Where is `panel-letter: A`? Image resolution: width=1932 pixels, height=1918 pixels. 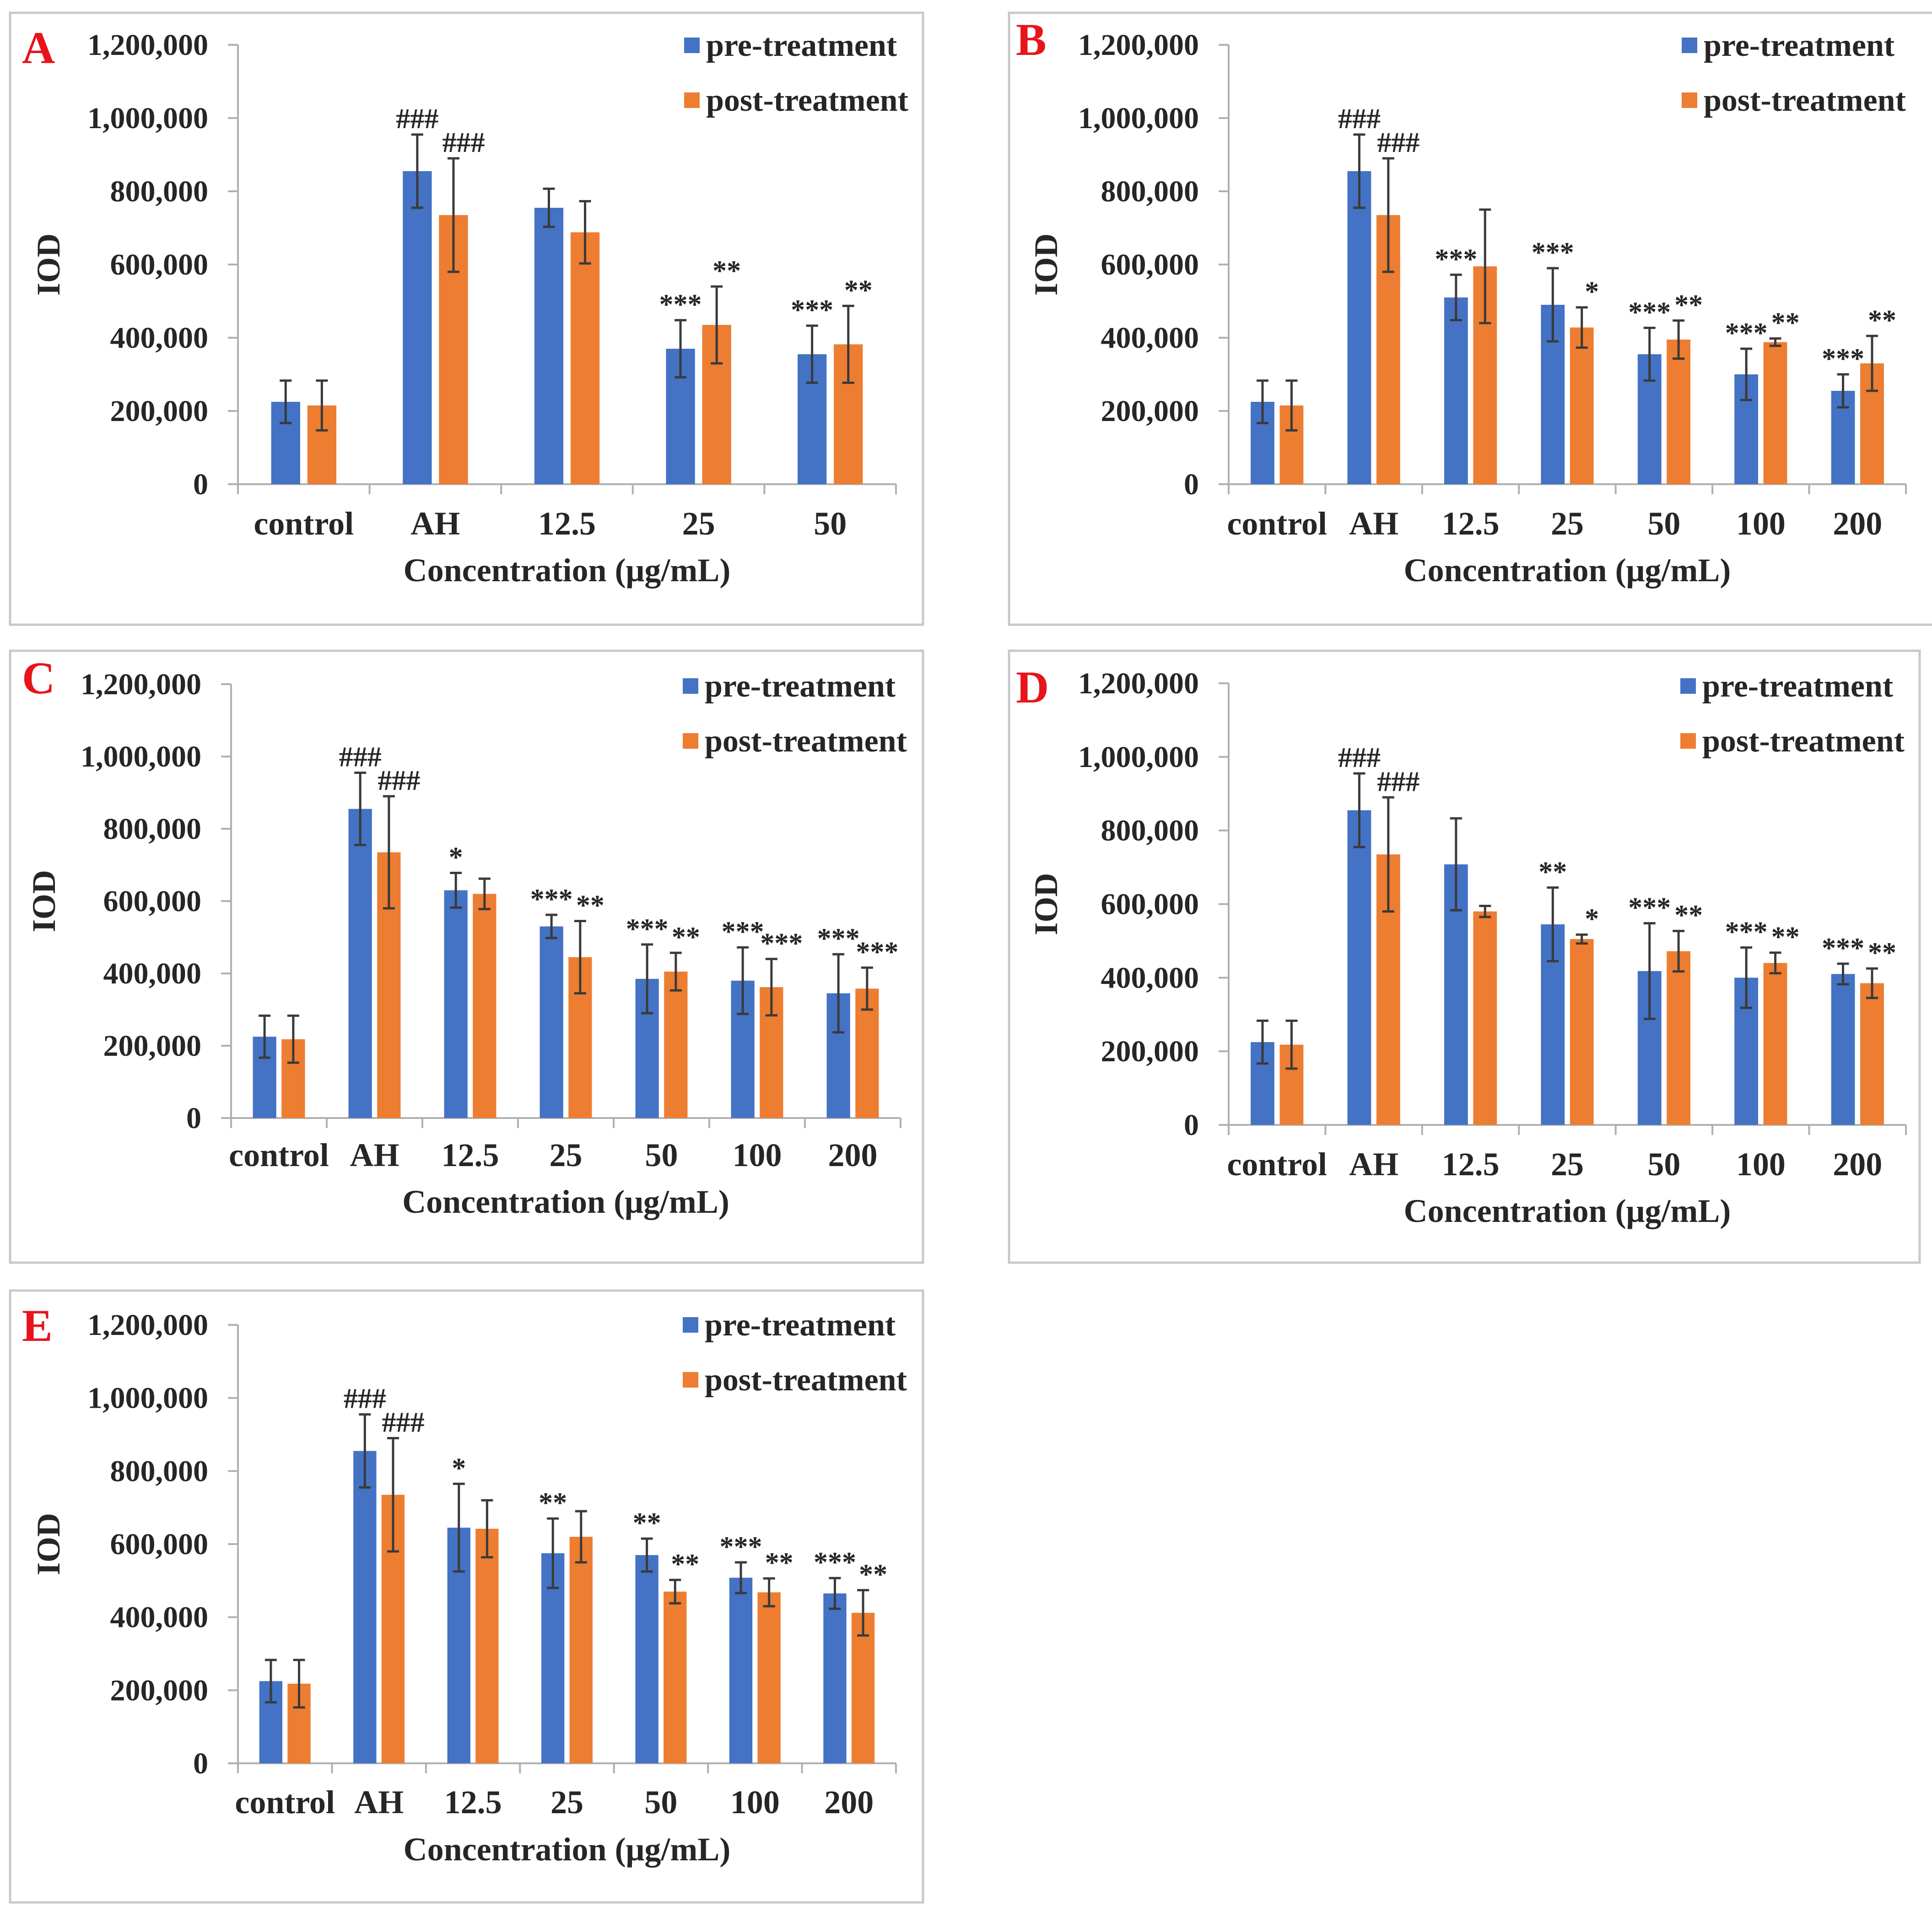
panel-letter: A is located at coordinates (39, 47).